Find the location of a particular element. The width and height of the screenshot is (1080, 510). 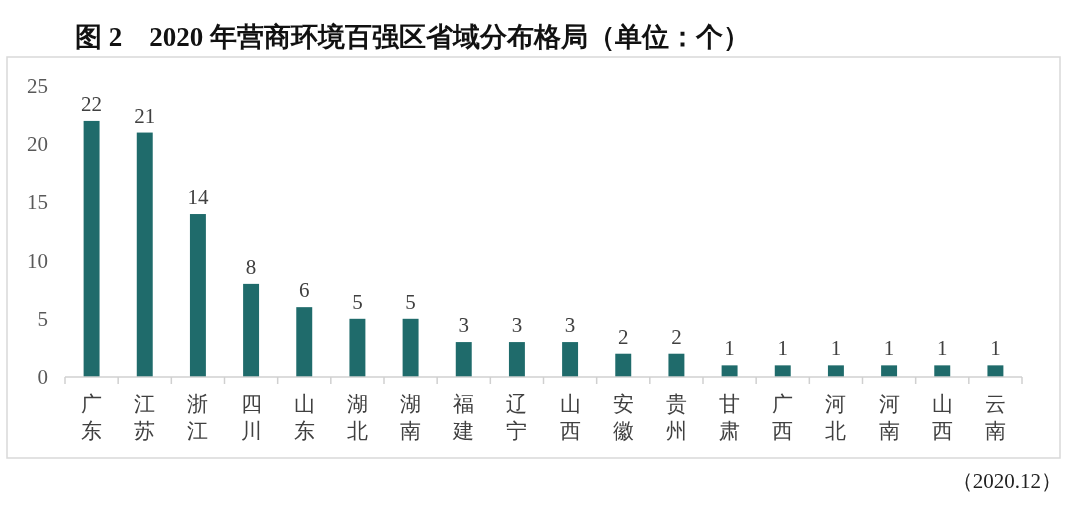

y-tick-label: 20 is located at coordinates (37, 144).